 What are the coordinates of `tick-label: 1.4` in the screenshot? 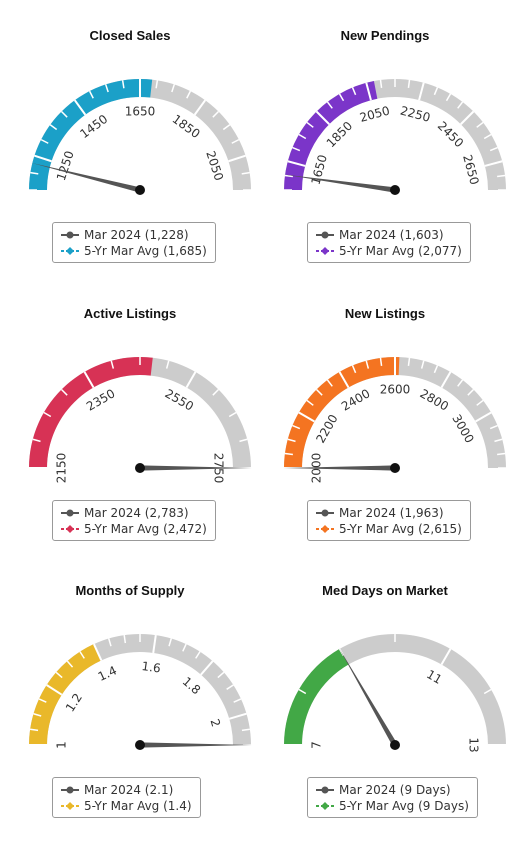 It's located at (107, 673).